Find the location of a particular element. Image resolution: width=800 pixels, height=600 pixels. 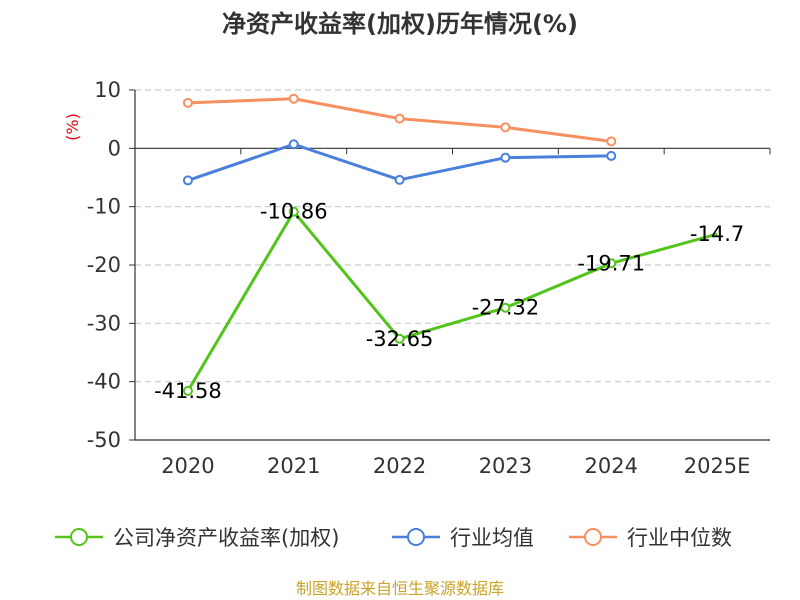

data-label: -32.65 is located at coordinates (400, 339).